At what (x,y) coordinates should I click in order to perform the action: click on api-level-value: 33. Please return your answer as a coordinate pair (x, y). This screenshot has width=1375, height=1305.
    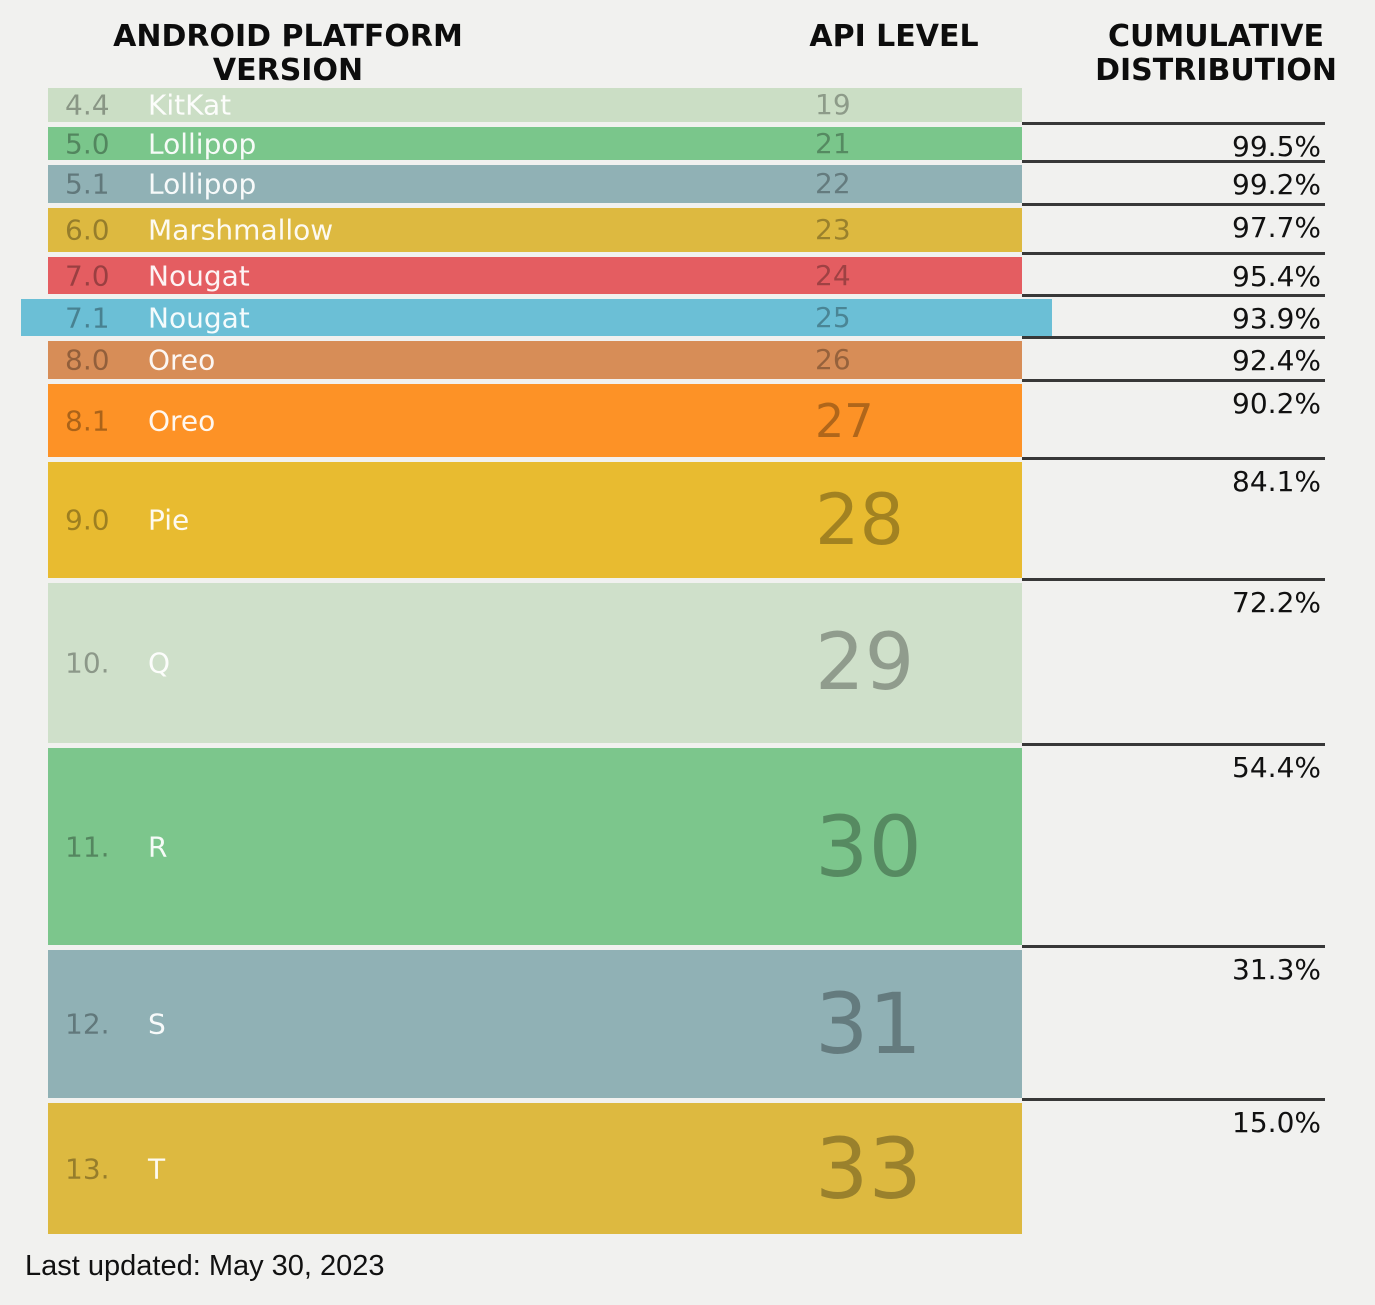
    Looking at the image, I should click on (868, 1168).